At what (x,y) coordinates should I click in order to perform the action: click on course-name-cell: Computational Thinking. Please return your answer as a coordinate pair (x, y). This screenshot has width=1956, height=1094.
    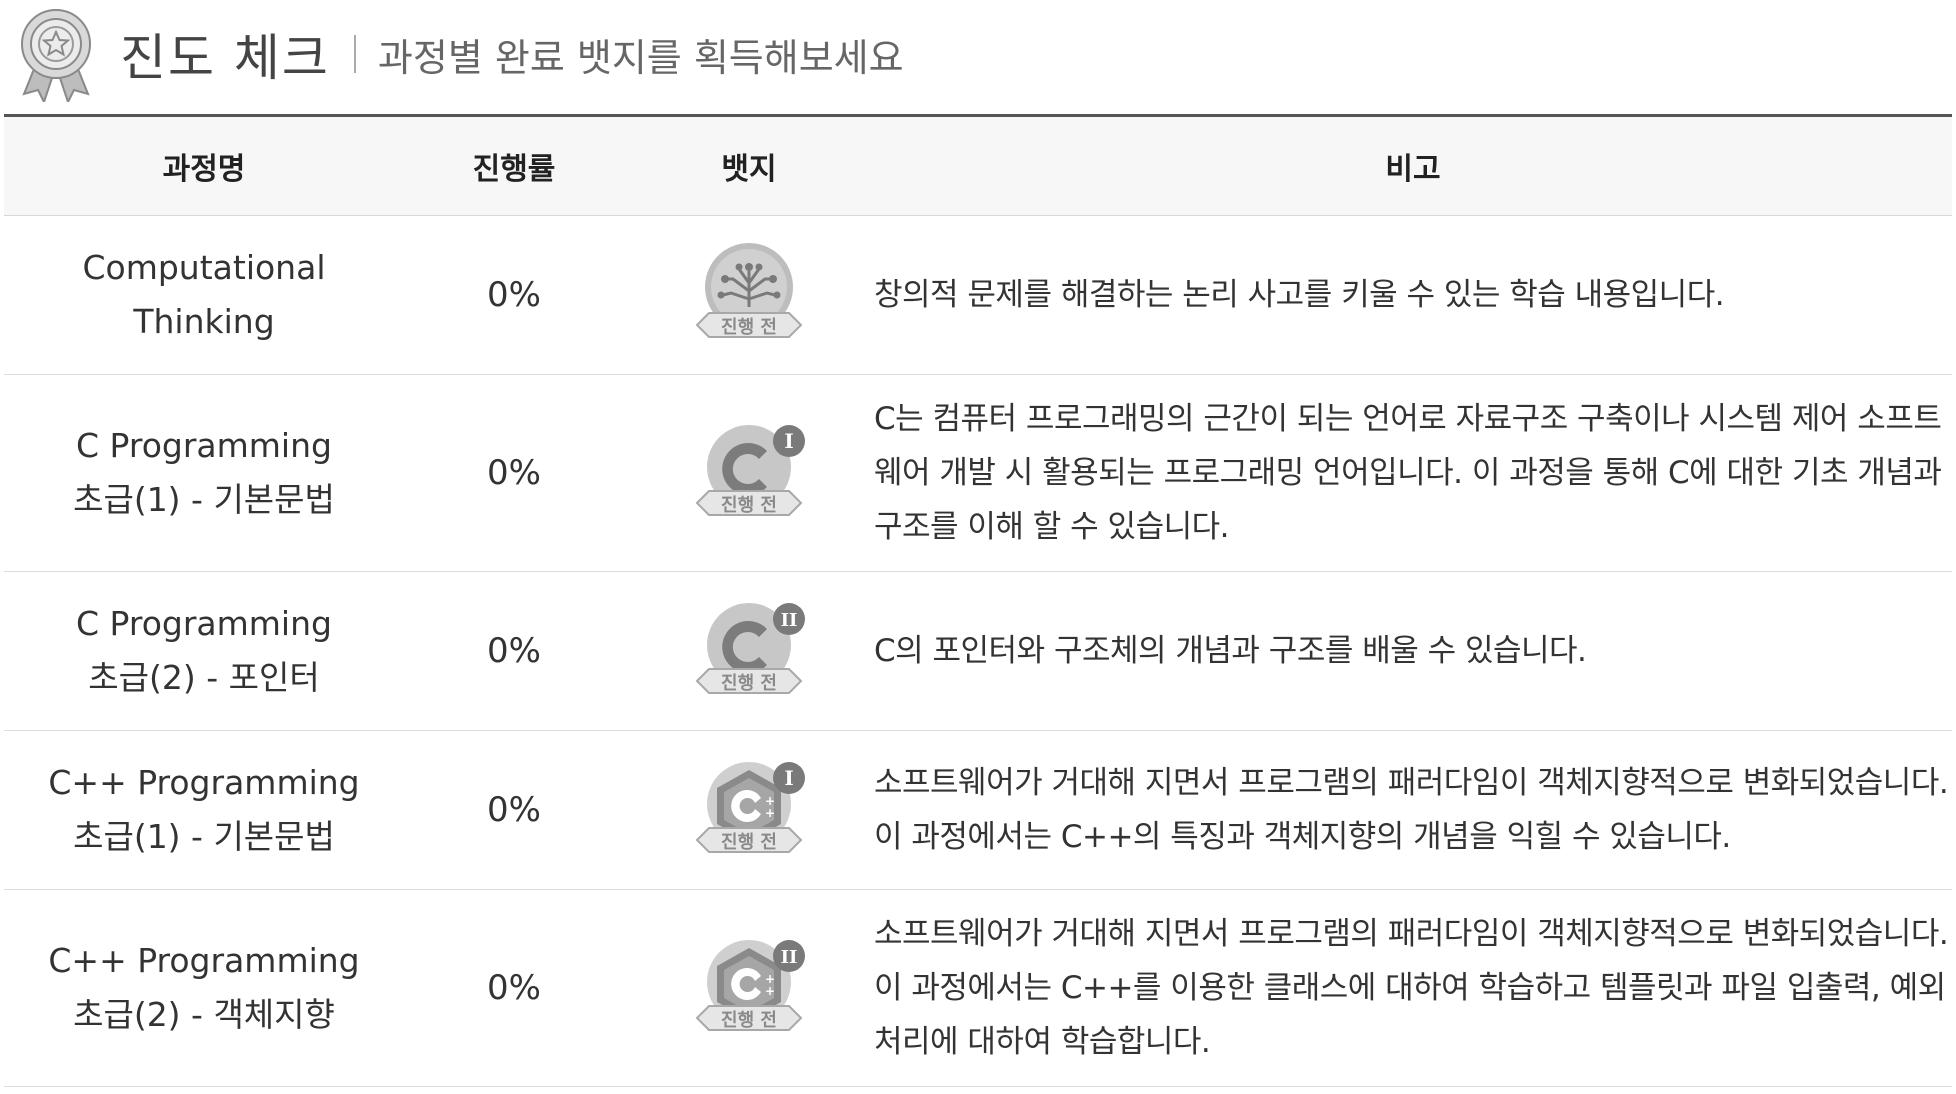
    Looking at the image, I should click on (204, 295).